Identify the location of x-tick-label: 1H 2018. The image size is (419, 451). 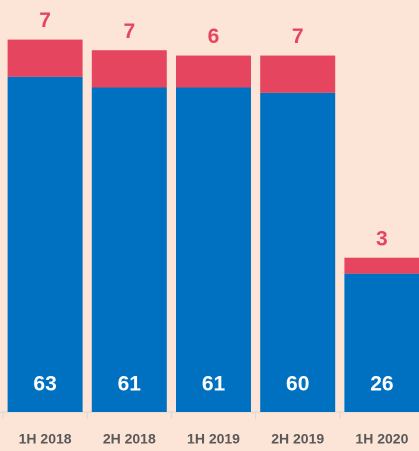
(45, 439).